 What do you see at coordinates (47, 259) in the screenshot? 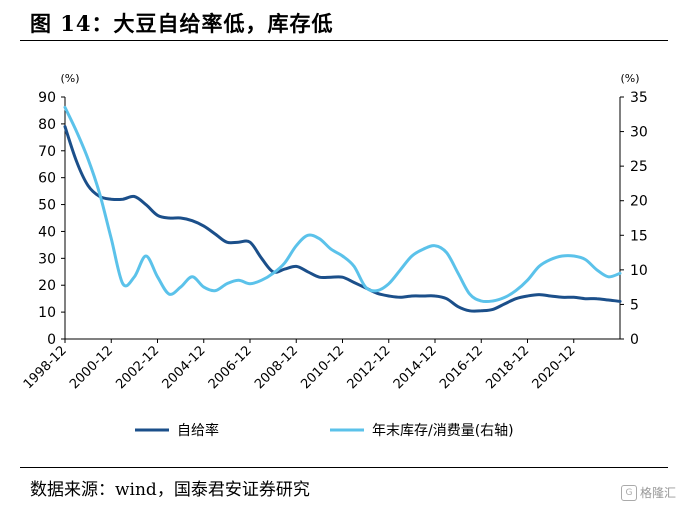
I see `left-tick-label: 30` at bounding box center [47, 259].